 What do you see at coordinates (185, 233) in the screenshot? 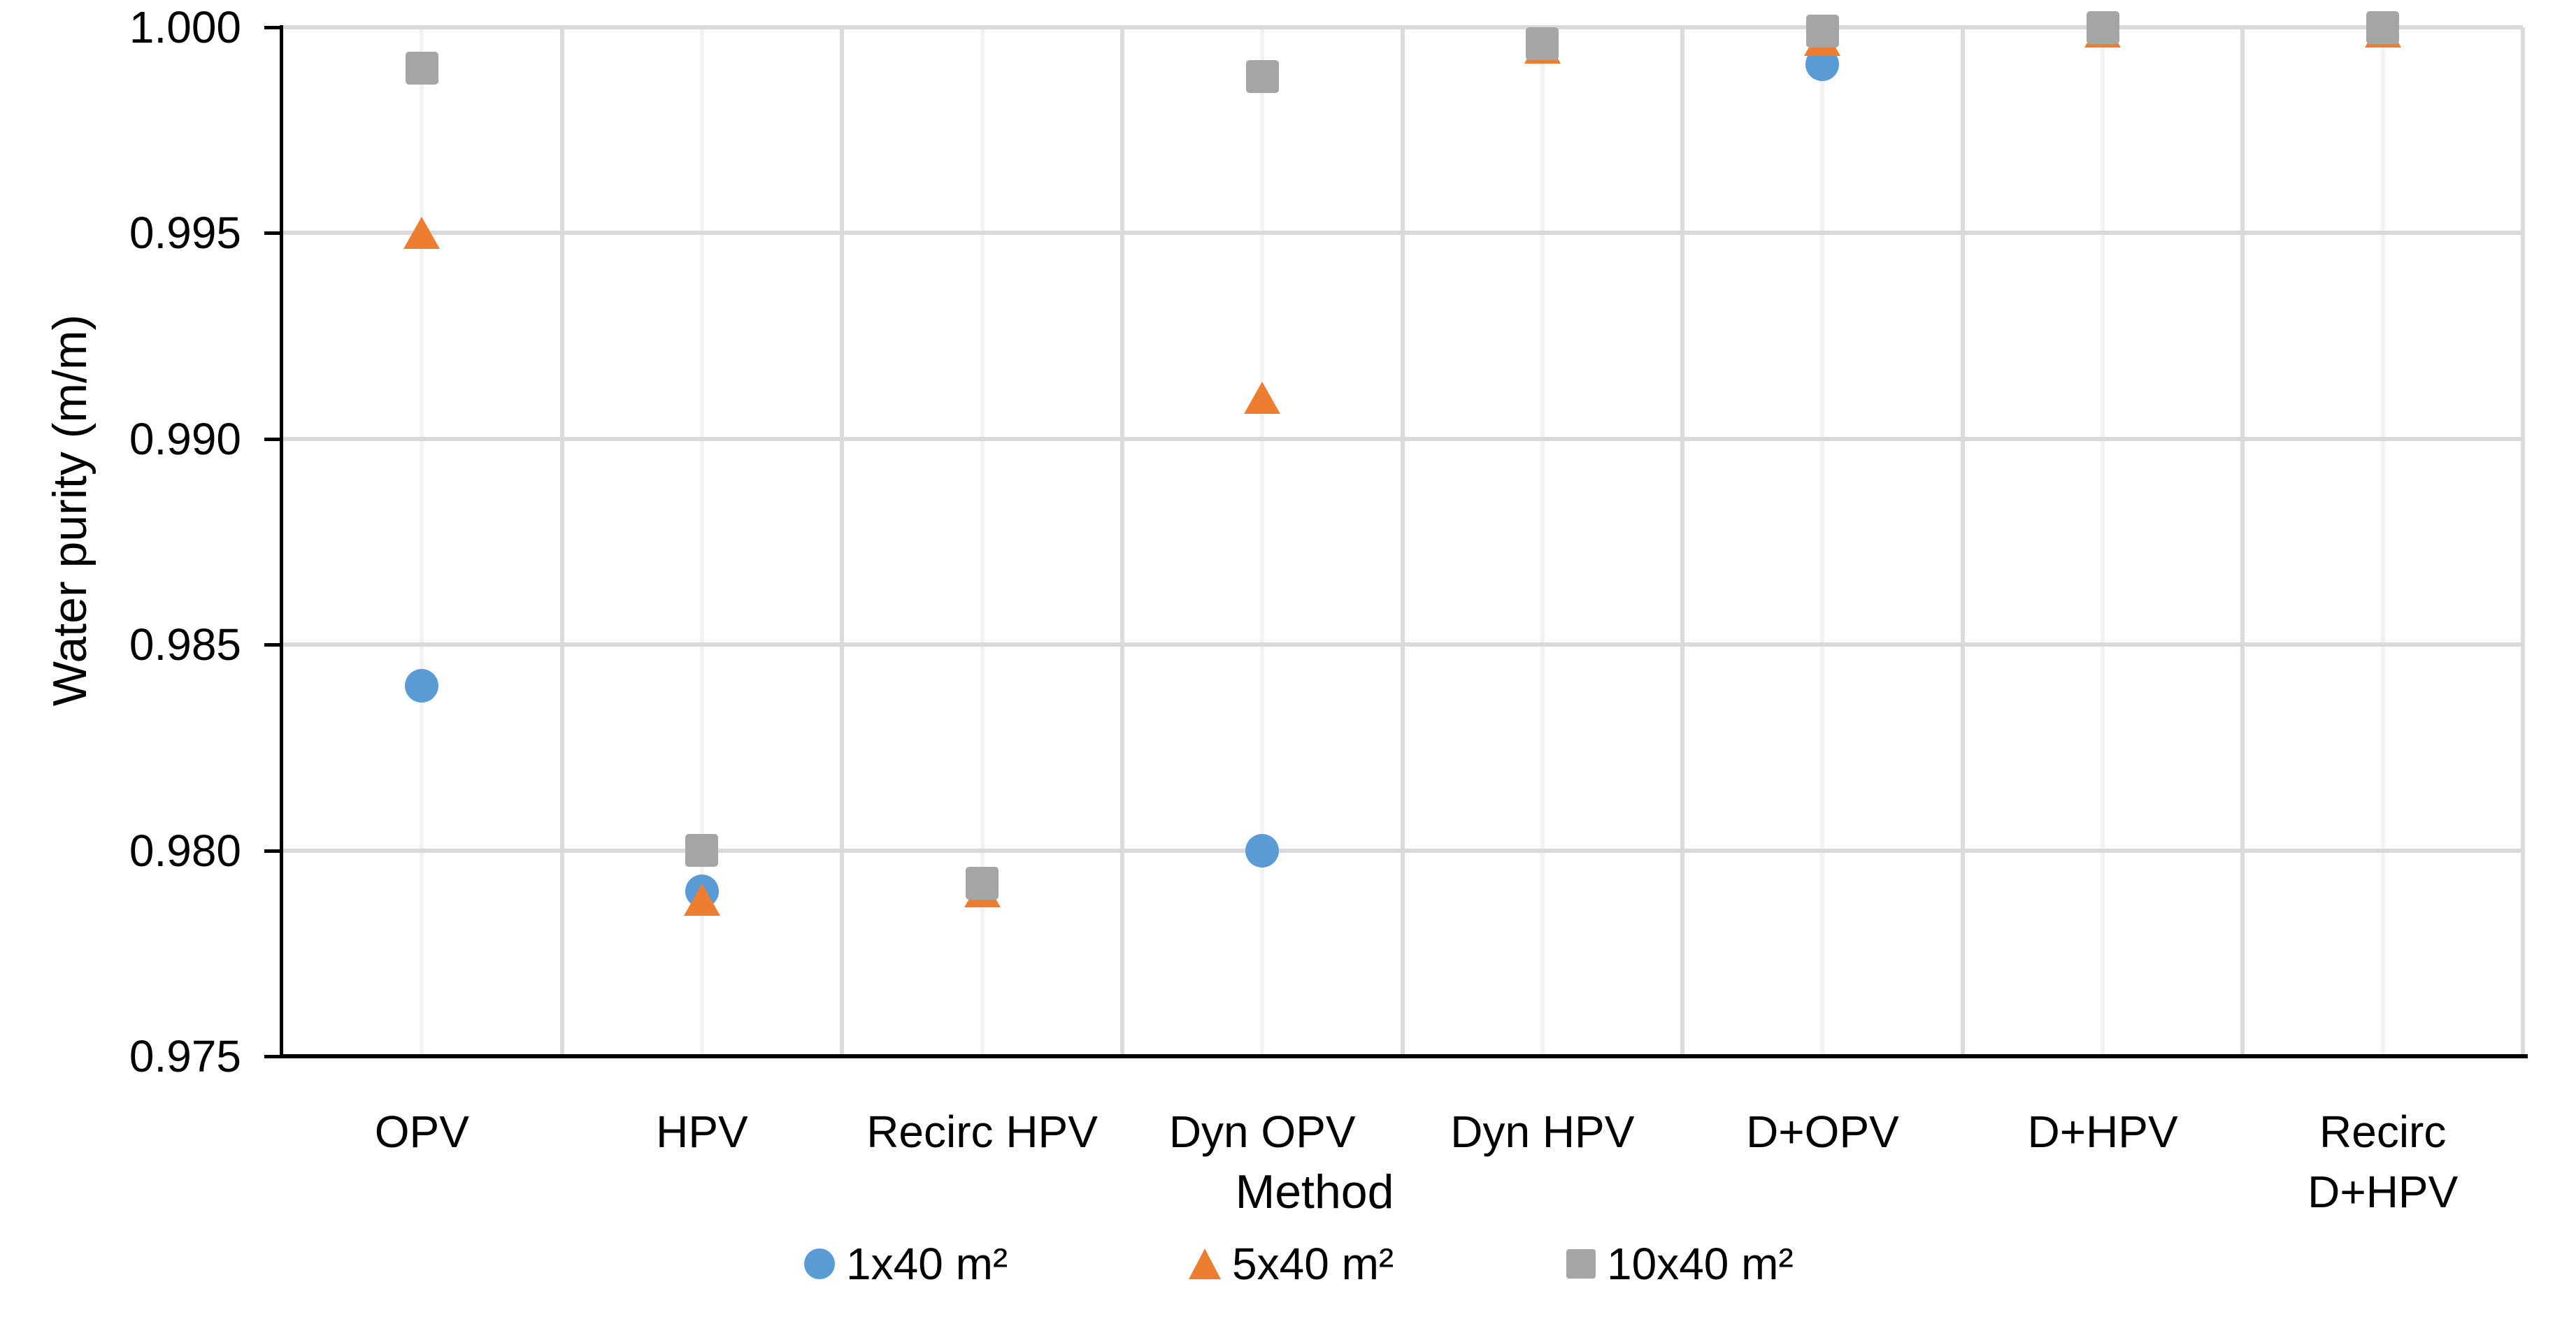
I see `y-axis-tick-label: 0.995` at bounding box center [185, 233].